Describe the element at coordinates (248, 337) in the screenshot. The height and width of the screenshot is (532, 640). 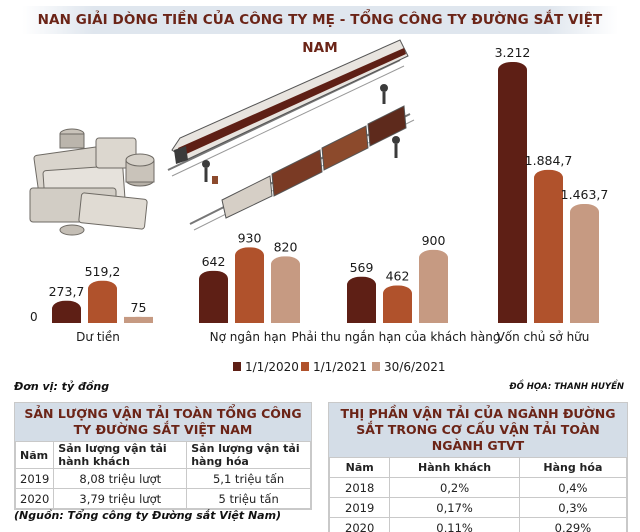
I see `category-label: Nợ ngân hạn` at that location.